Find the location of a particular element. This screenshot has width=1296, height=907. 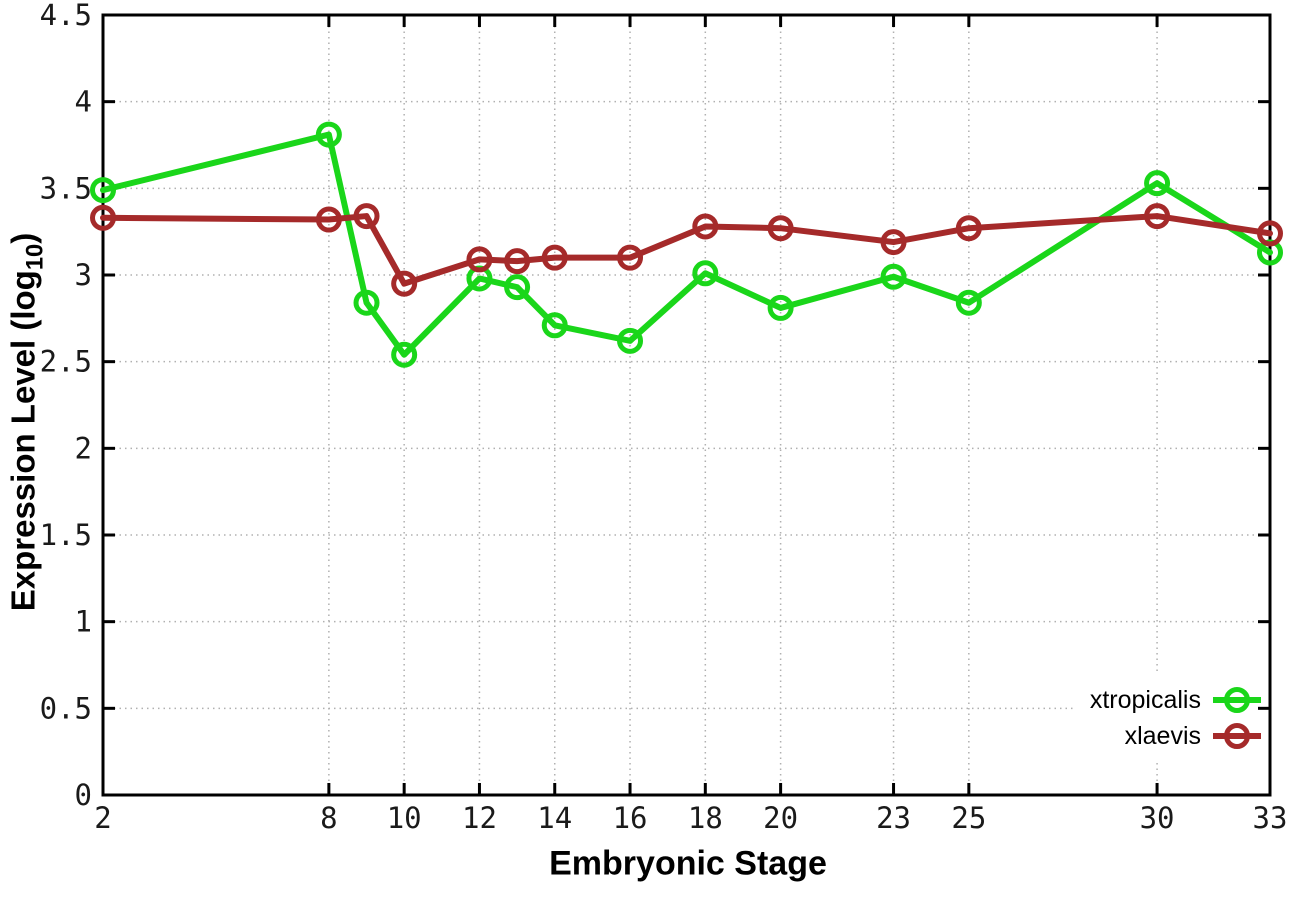

y-tick-label-3.5: 3.5 is located at coordinates (66, 188).